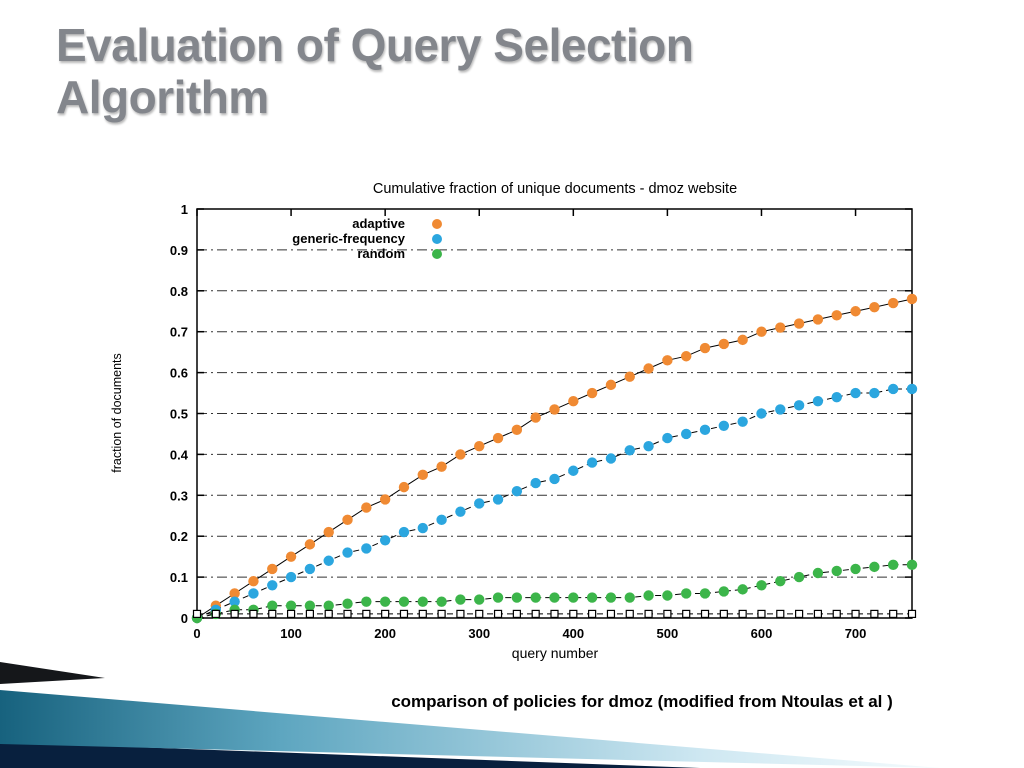  What do you see at coordinates (381, 253) in the screenshot?
I see `legend-label-random: random` at bounding box center [381, 253].